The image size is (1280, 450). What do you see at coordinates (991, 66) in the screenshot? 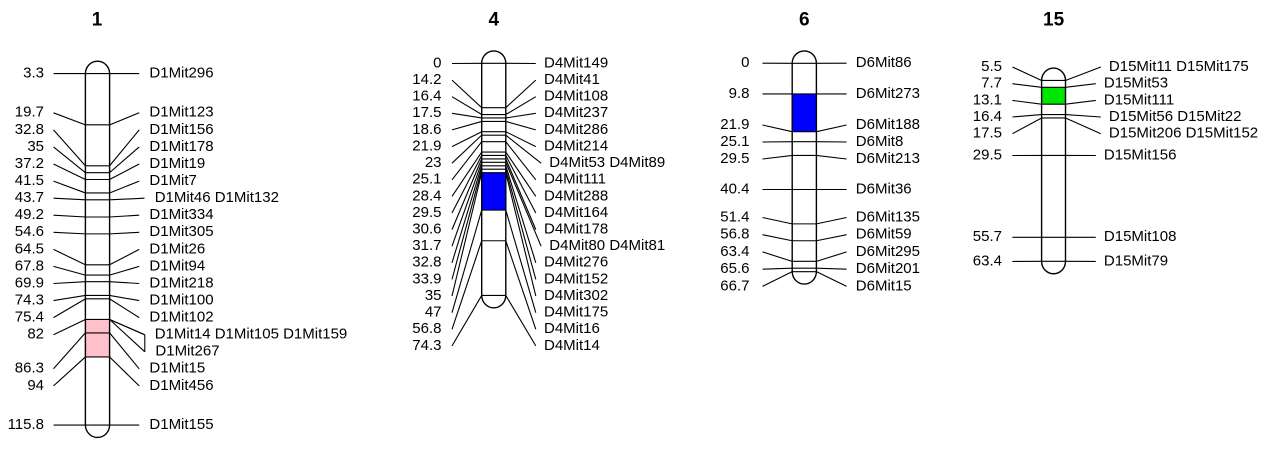
I see `svg-text: 5.5` at bounding box center [991, 66].